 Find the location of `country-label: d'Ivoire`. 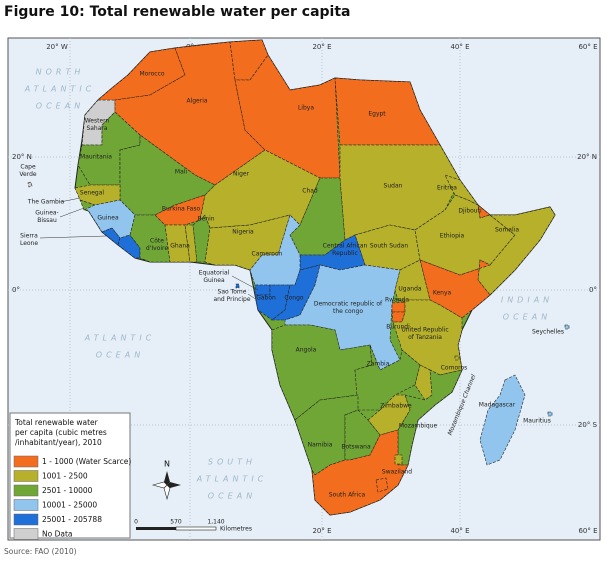

country-label: d'Ivoire is located at coordinates (157, 248).